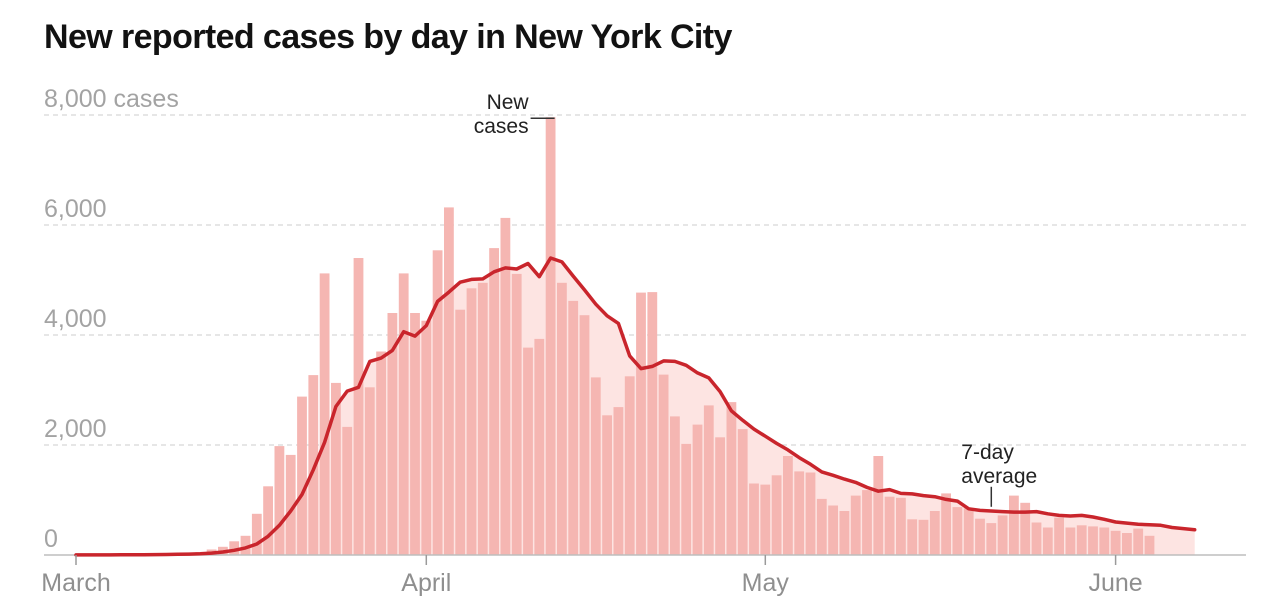  I want to click on average-annotation: average, so click(999, 476).